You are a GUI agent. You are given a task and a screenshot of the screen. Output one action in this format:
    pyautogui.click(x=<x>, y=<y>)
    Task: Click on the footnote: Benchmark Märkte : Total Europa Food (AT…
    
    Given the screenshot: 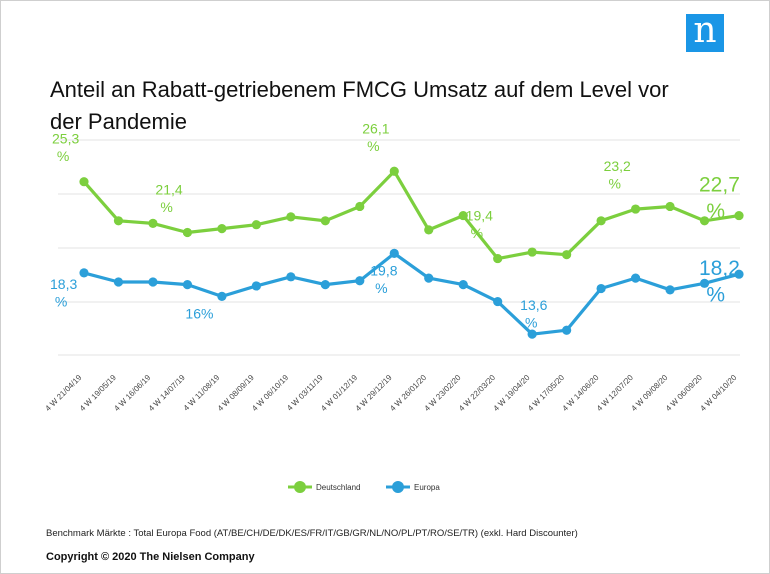 What is the action you would take?
    pyautogui.click(x=312, y=533)
    